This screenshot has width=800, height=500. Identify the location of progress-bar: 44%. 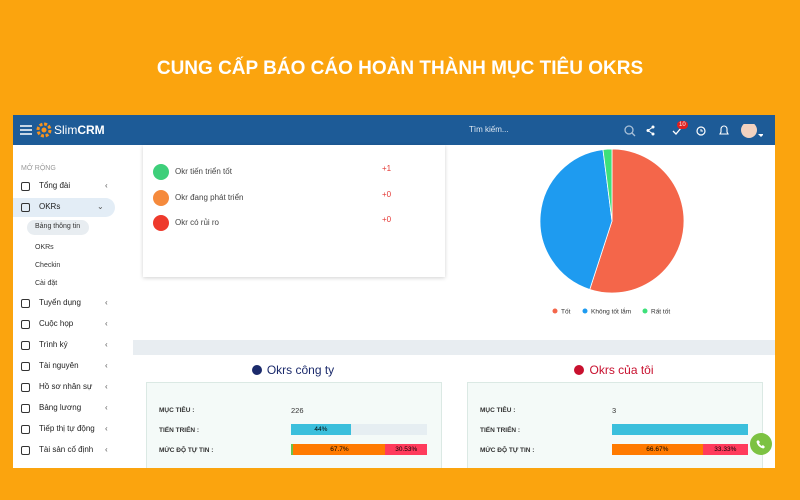
(321, 429).